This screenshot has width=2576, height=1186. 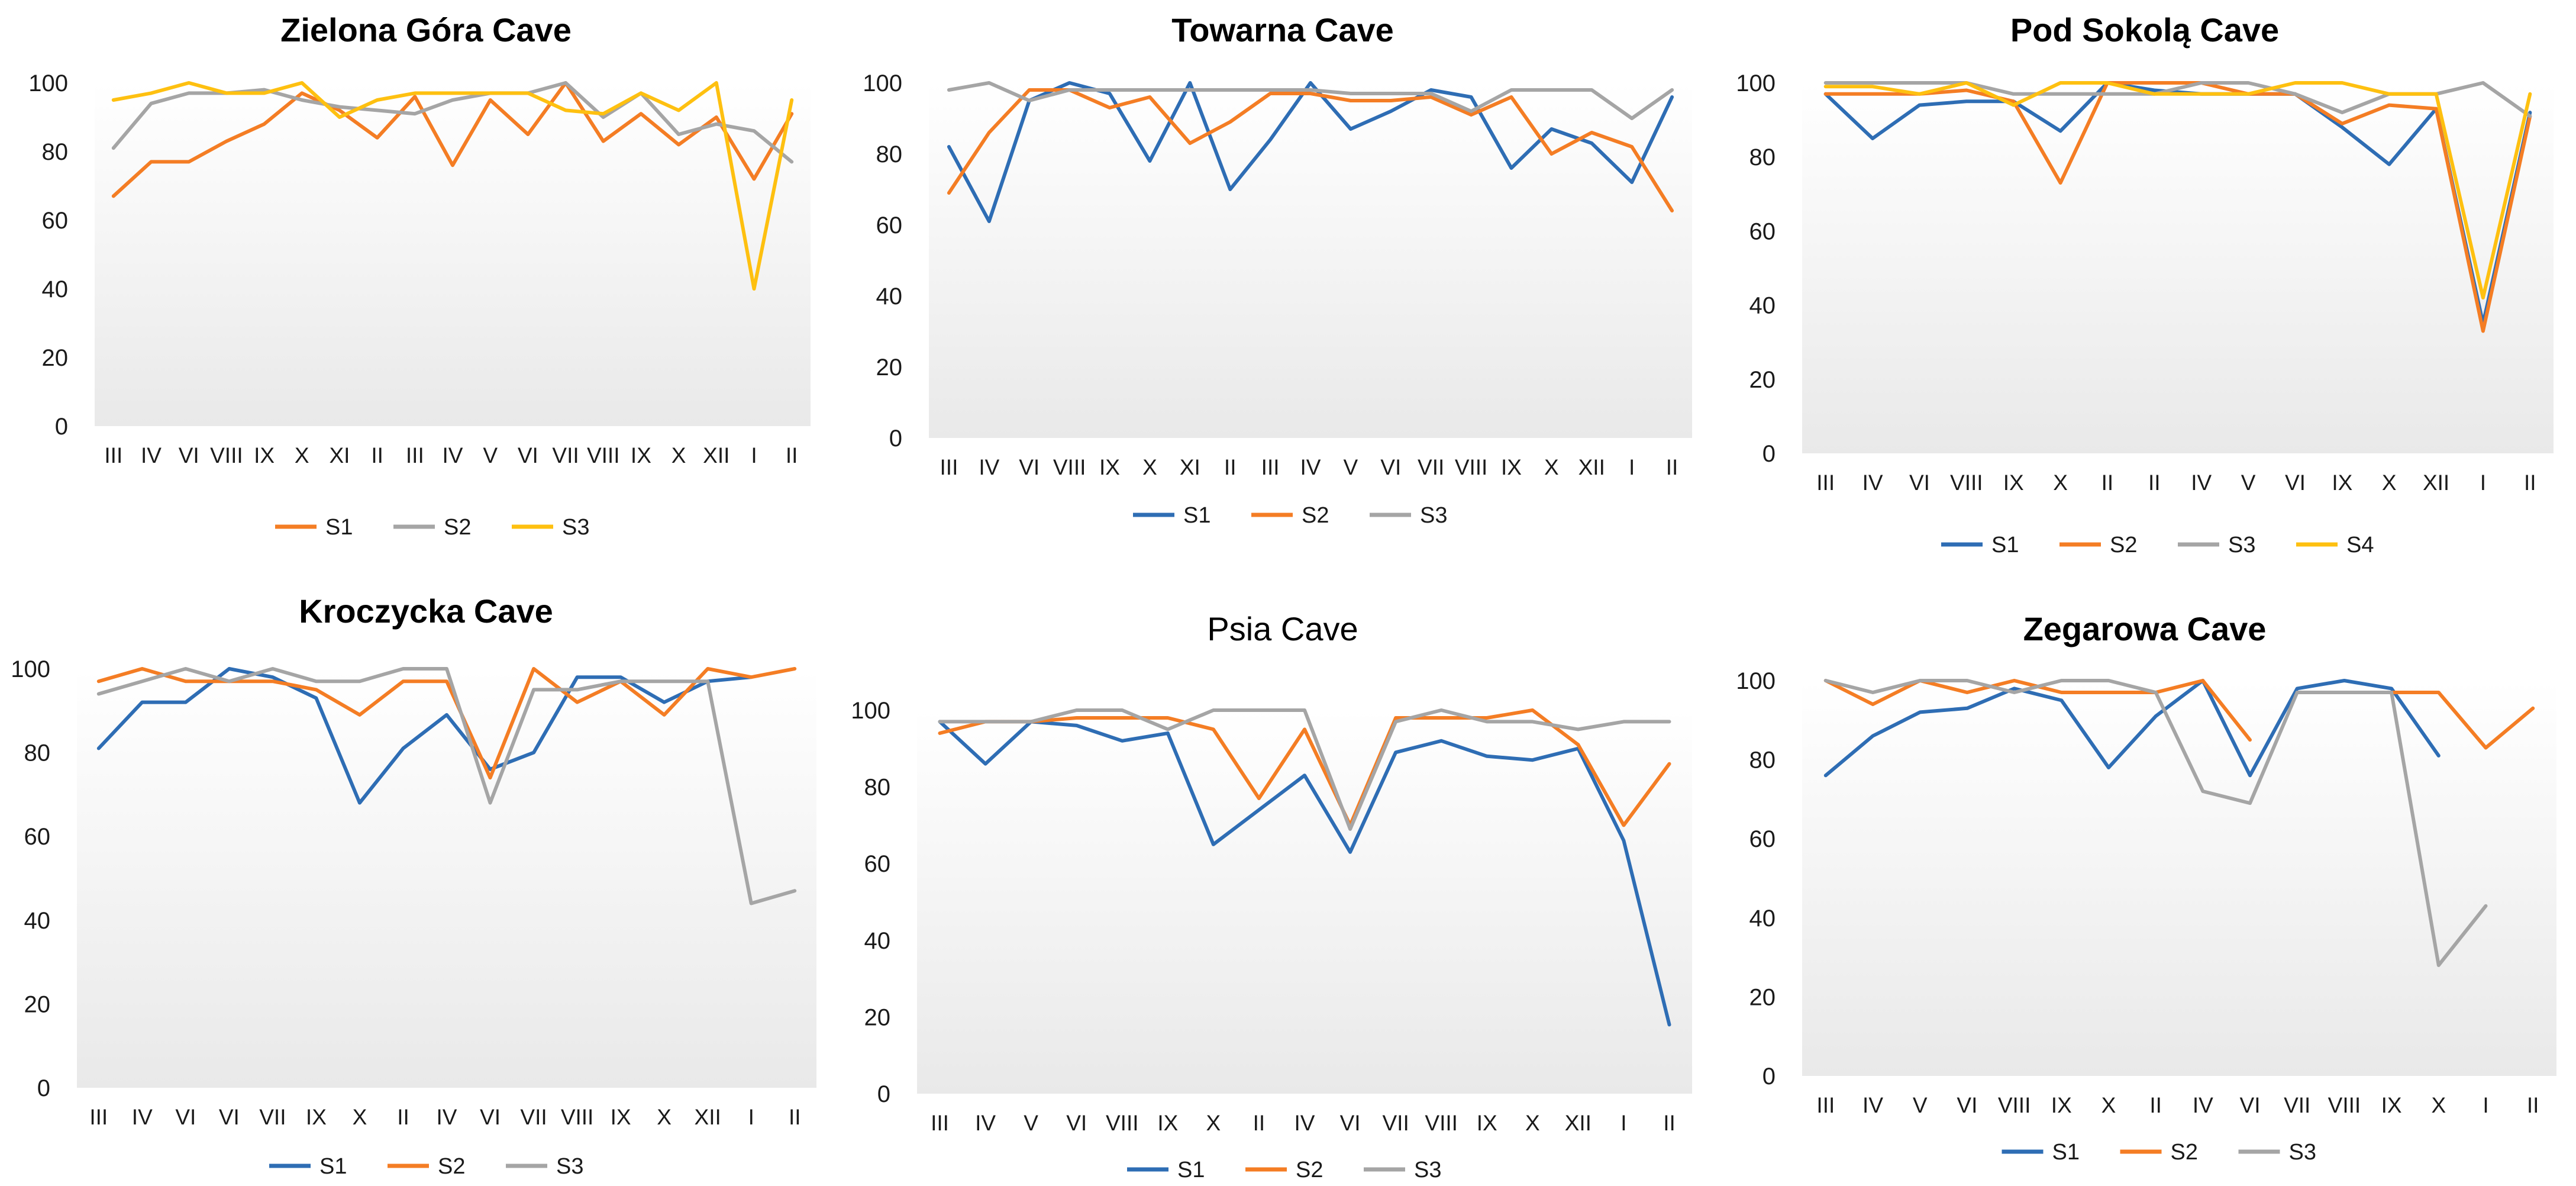 What do you see at coordinates (2177, 190) in the screenshot?
I see `series-line-s4` at bounding box center [2177, 190].